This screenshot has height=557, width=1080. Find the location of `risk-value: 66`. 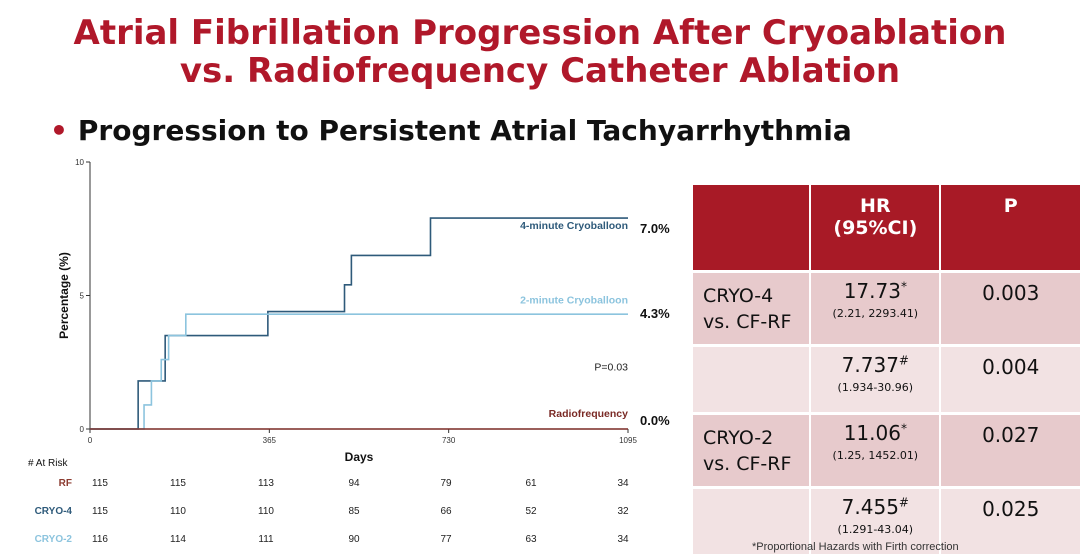

risk-value: 66 is located at coordinates (446, 511).